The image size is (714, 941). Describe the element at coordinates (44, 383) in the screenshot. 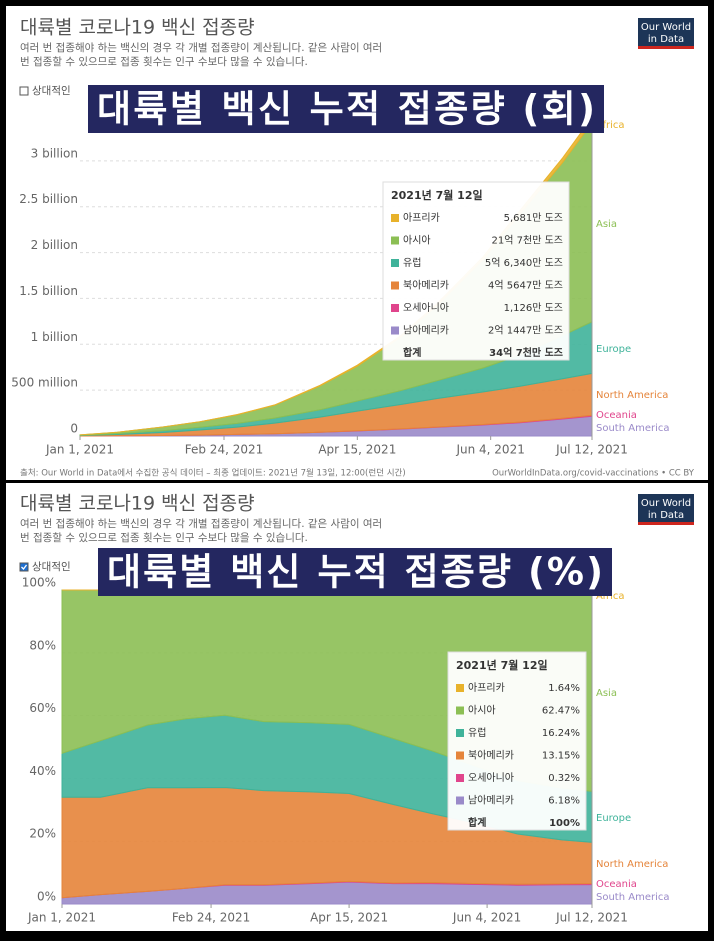

I see `y-tick-label: 500 million` at that location.